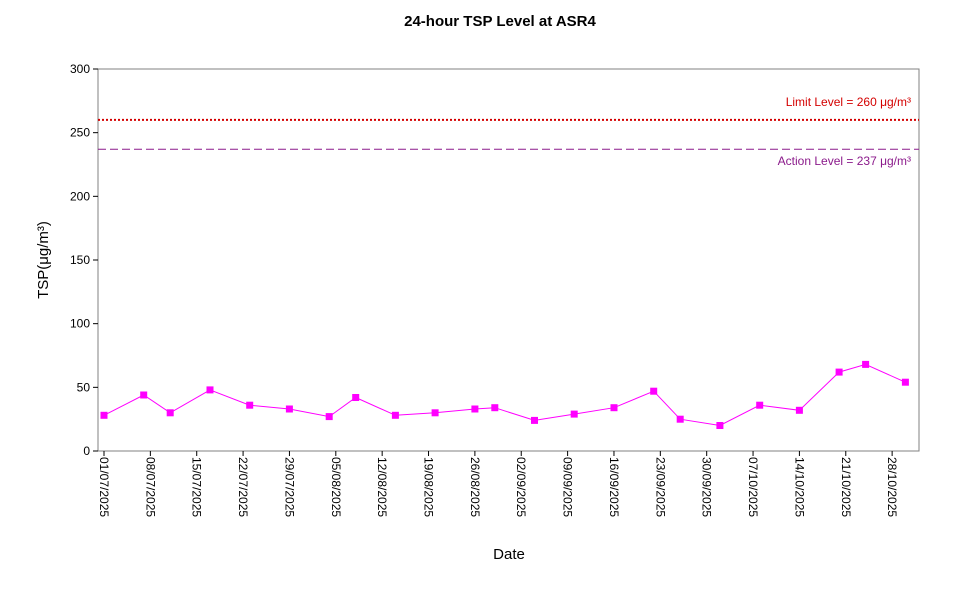 Image resolution: width=967 pixels, height=590 pixels. I want to click on y-axis: 0 50 100 150 200 250 300, so click(84, 260).